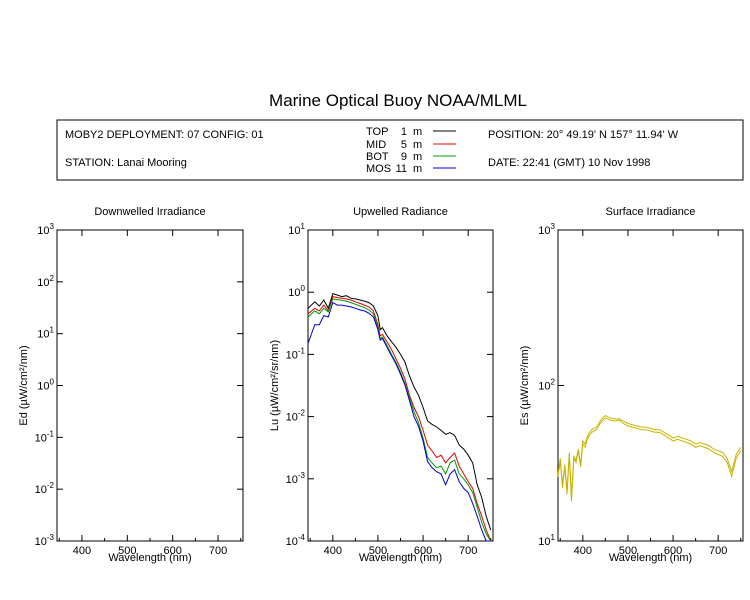  Describe the element at coordinates (411, 145) in the screenshot. I see `legend-item: MID 5 m` at that location.